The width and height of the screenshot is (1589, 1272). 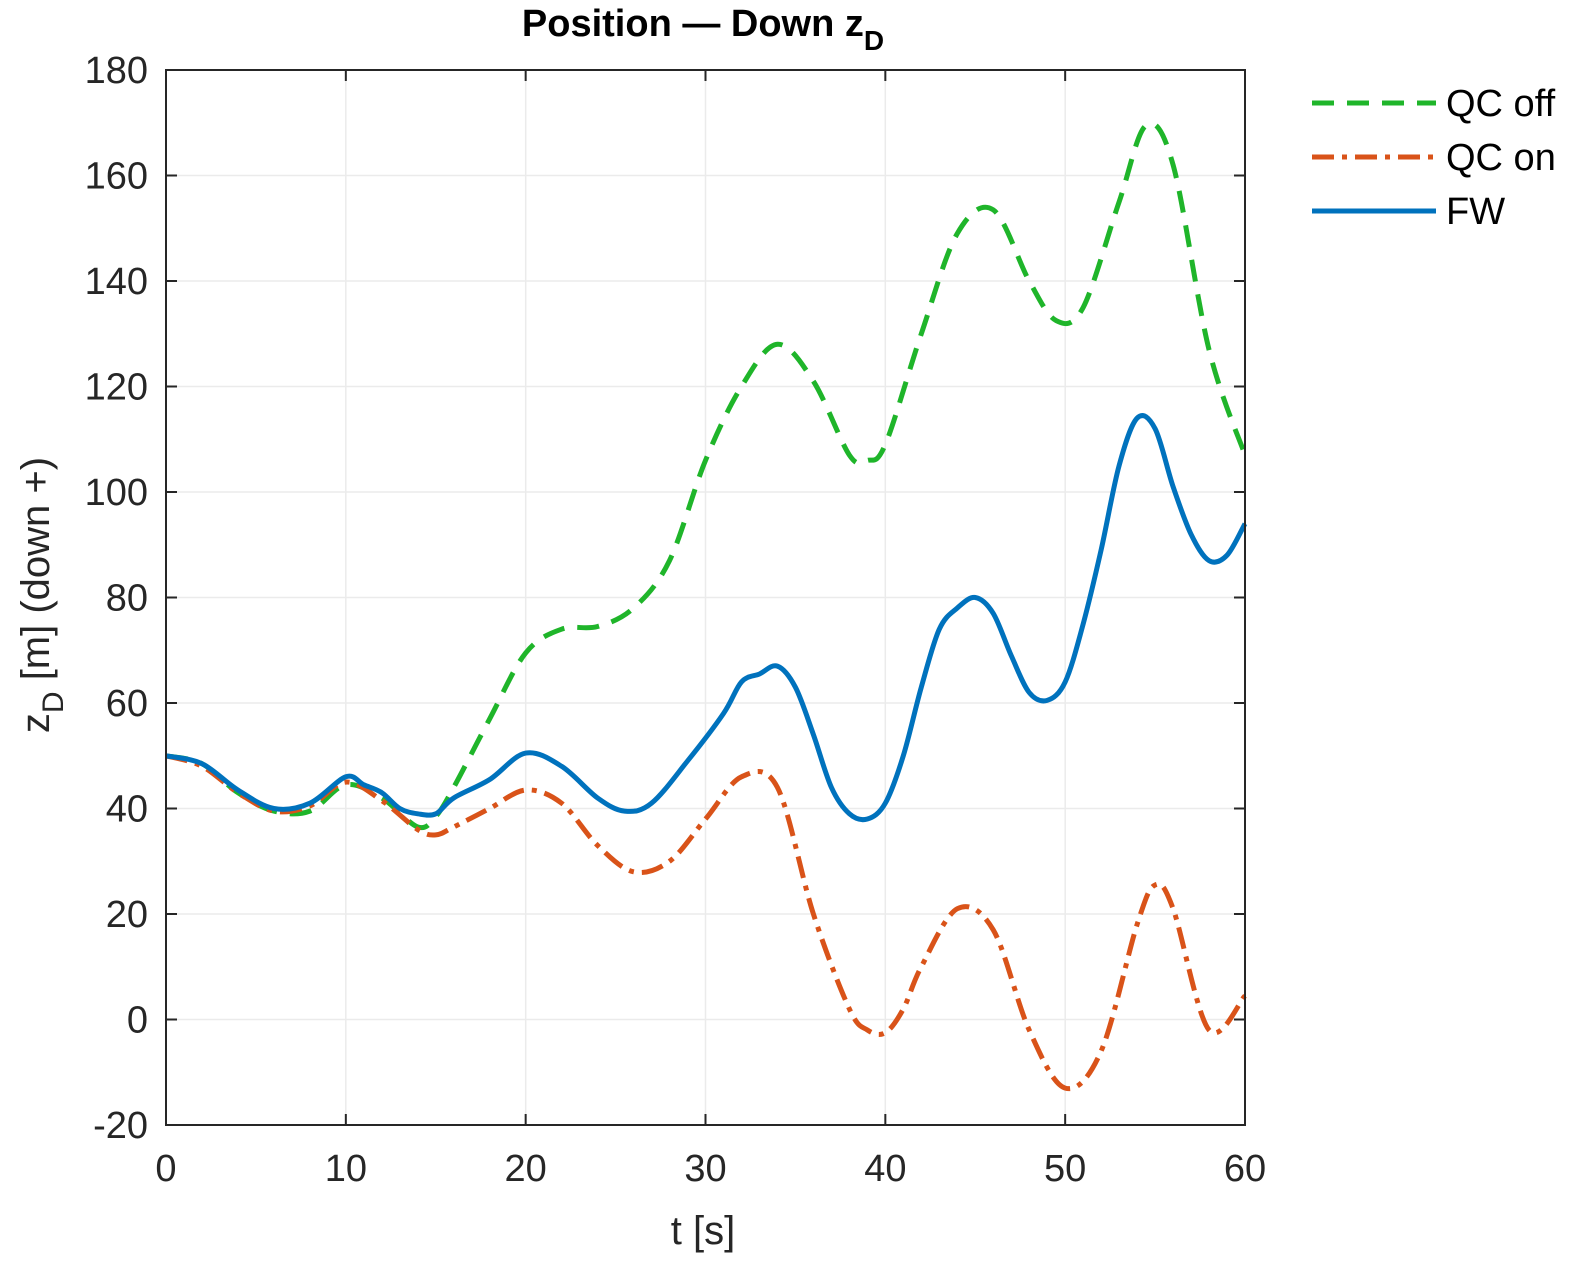 What do you see at coordinates (116, 71) in the screenshot?
I see `y-tick-label: 180` at bounding box center [116, 71].